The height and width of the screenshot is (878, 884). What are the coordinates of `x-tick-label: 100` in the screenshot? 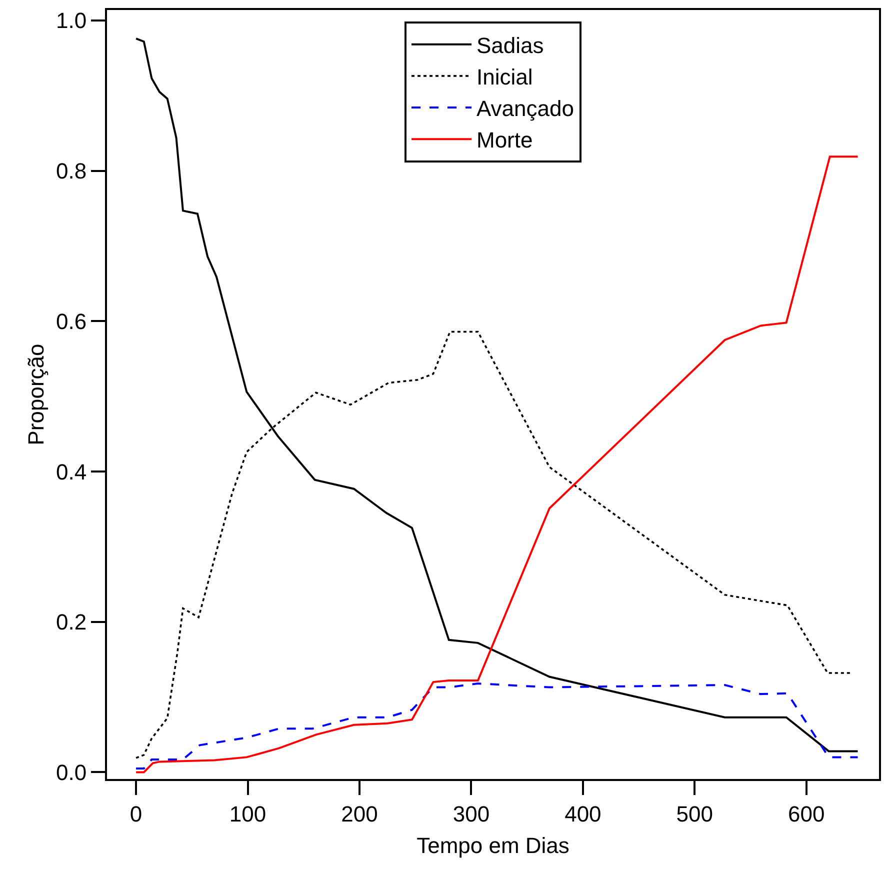 It's located at (247, 813).